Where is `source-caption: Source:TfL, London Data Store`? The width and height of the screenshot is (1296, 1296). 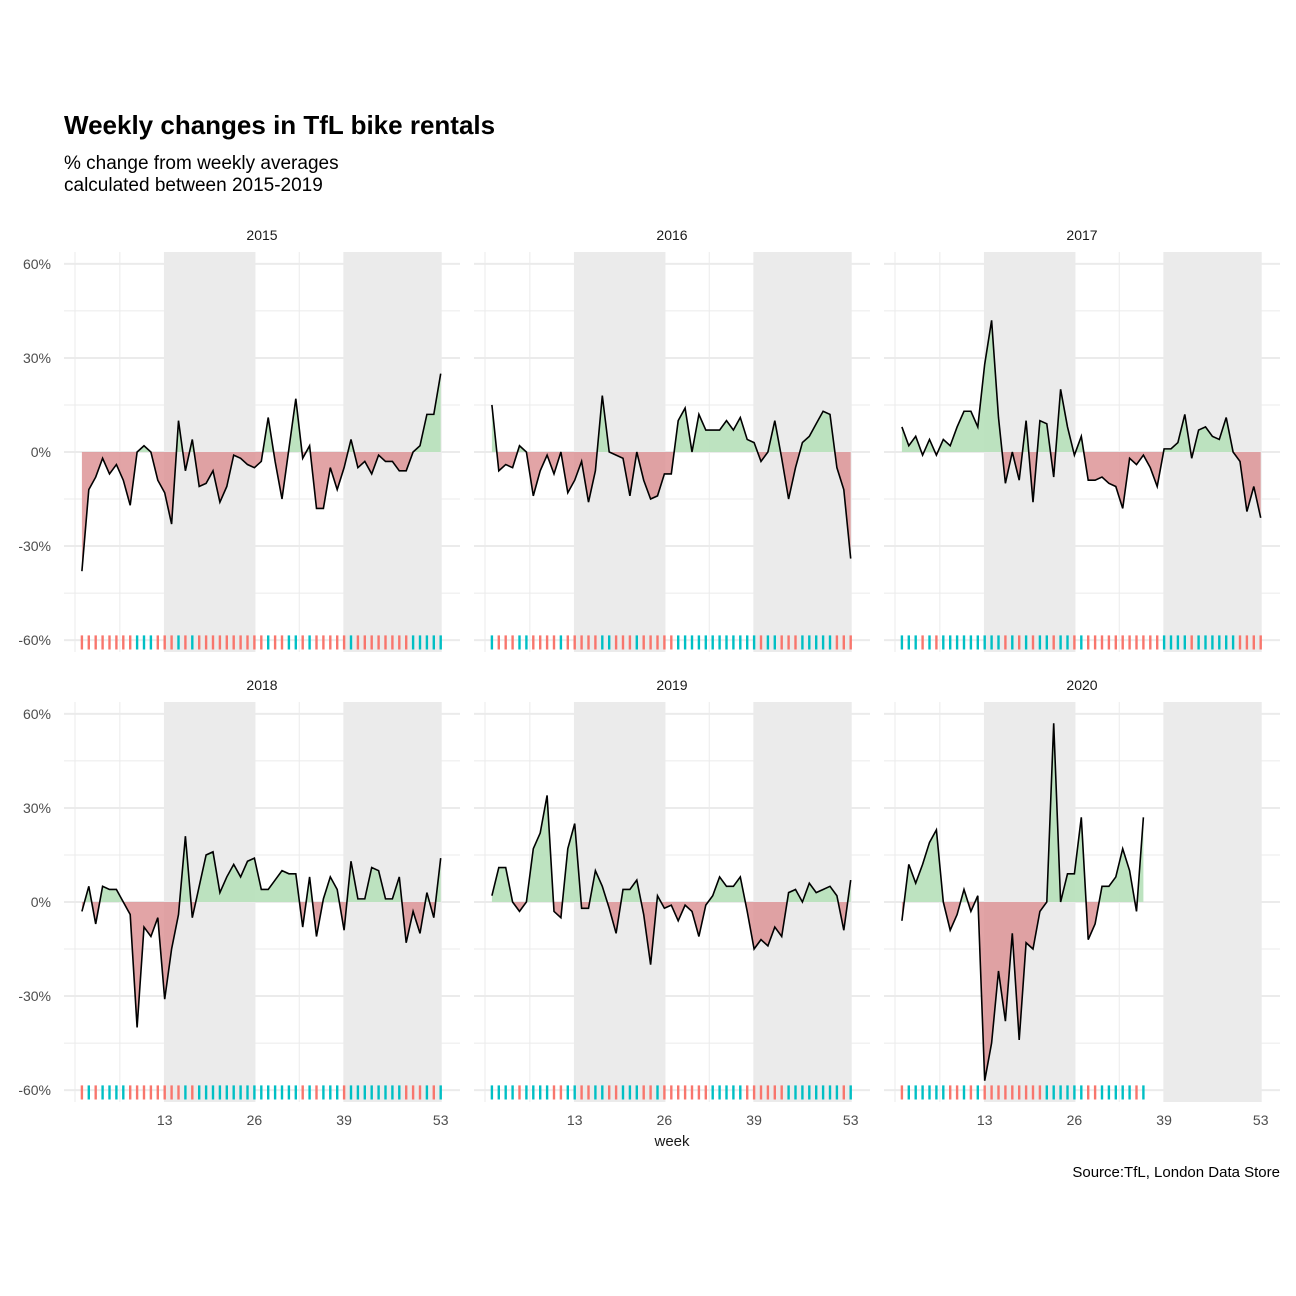 source-caption: Source:TfL, London Data Store is located at coordinates (1176, 1172).